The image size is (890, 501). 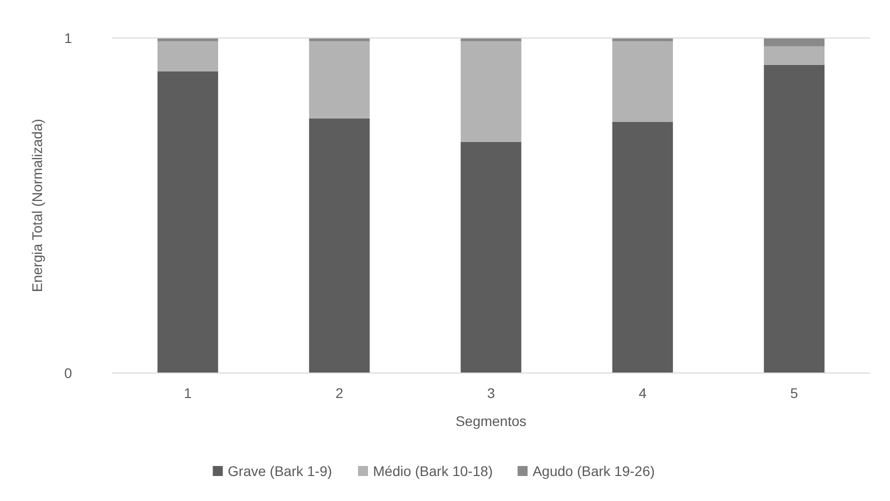 I want to click on x-tick-label: 3, so click(x=491, y=393).